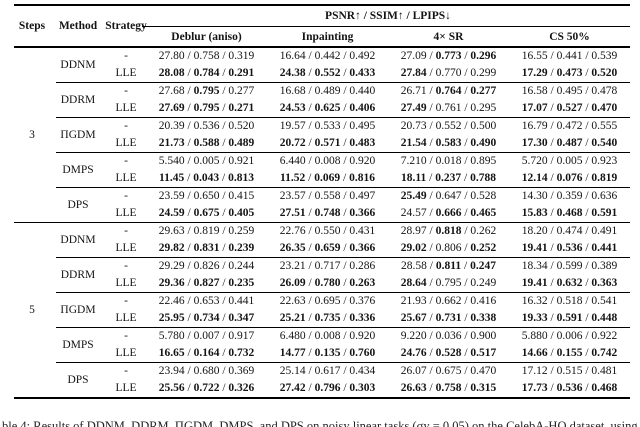 The image size is (640, 427). What do you see at coordinates (362, 231) in the screenshot?
I see `metric-value: 0.431` at bounding box center [362, 231].